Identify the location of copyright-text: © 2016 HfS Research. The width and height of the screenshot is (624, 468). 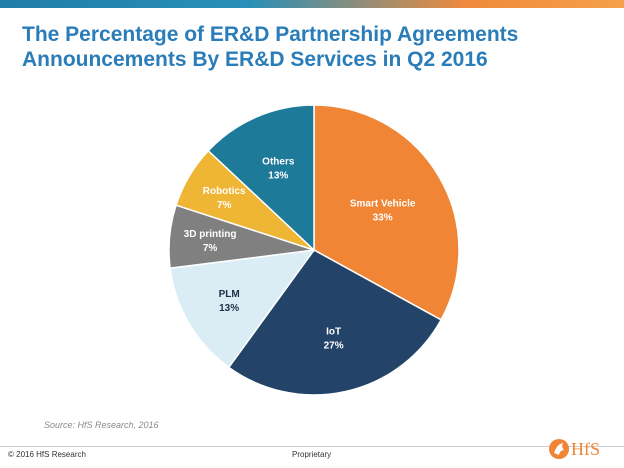
(47, 454).